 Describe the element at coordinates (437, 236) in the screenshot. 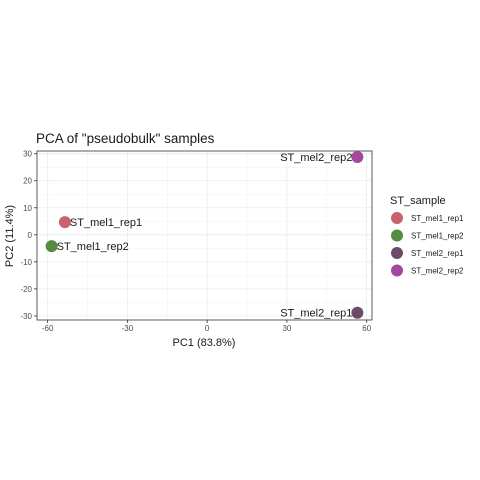

I see `legend-label: ST_mel1_rep2` at that location.